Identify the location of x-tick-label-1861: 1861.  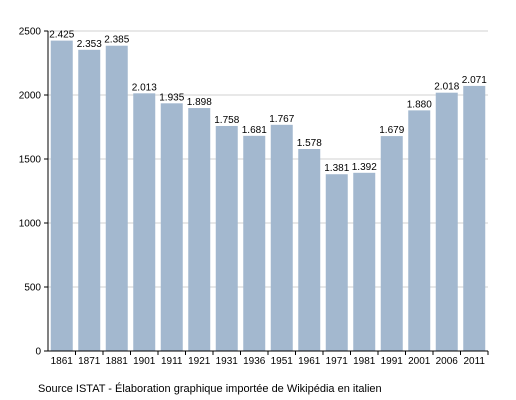
(62, 361).